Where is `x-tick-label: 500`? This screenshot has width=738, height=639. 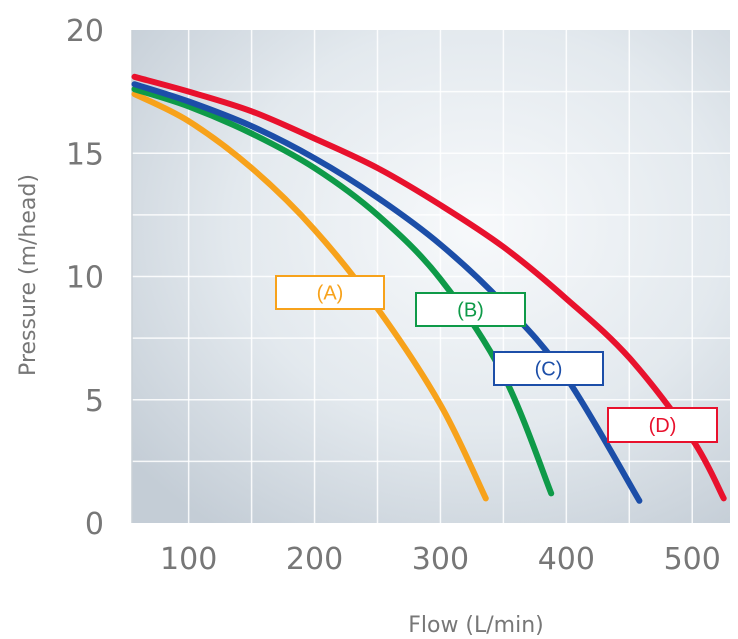 x-tick-label: 500 is located at coordinates (692, 559).